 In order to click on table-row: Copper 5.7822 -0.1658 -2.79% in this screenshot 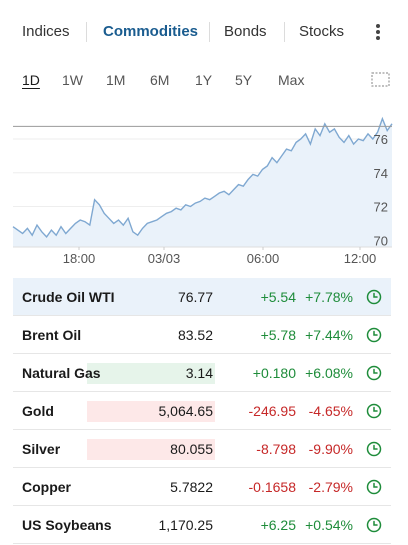, I will do `click(202, 487)`.